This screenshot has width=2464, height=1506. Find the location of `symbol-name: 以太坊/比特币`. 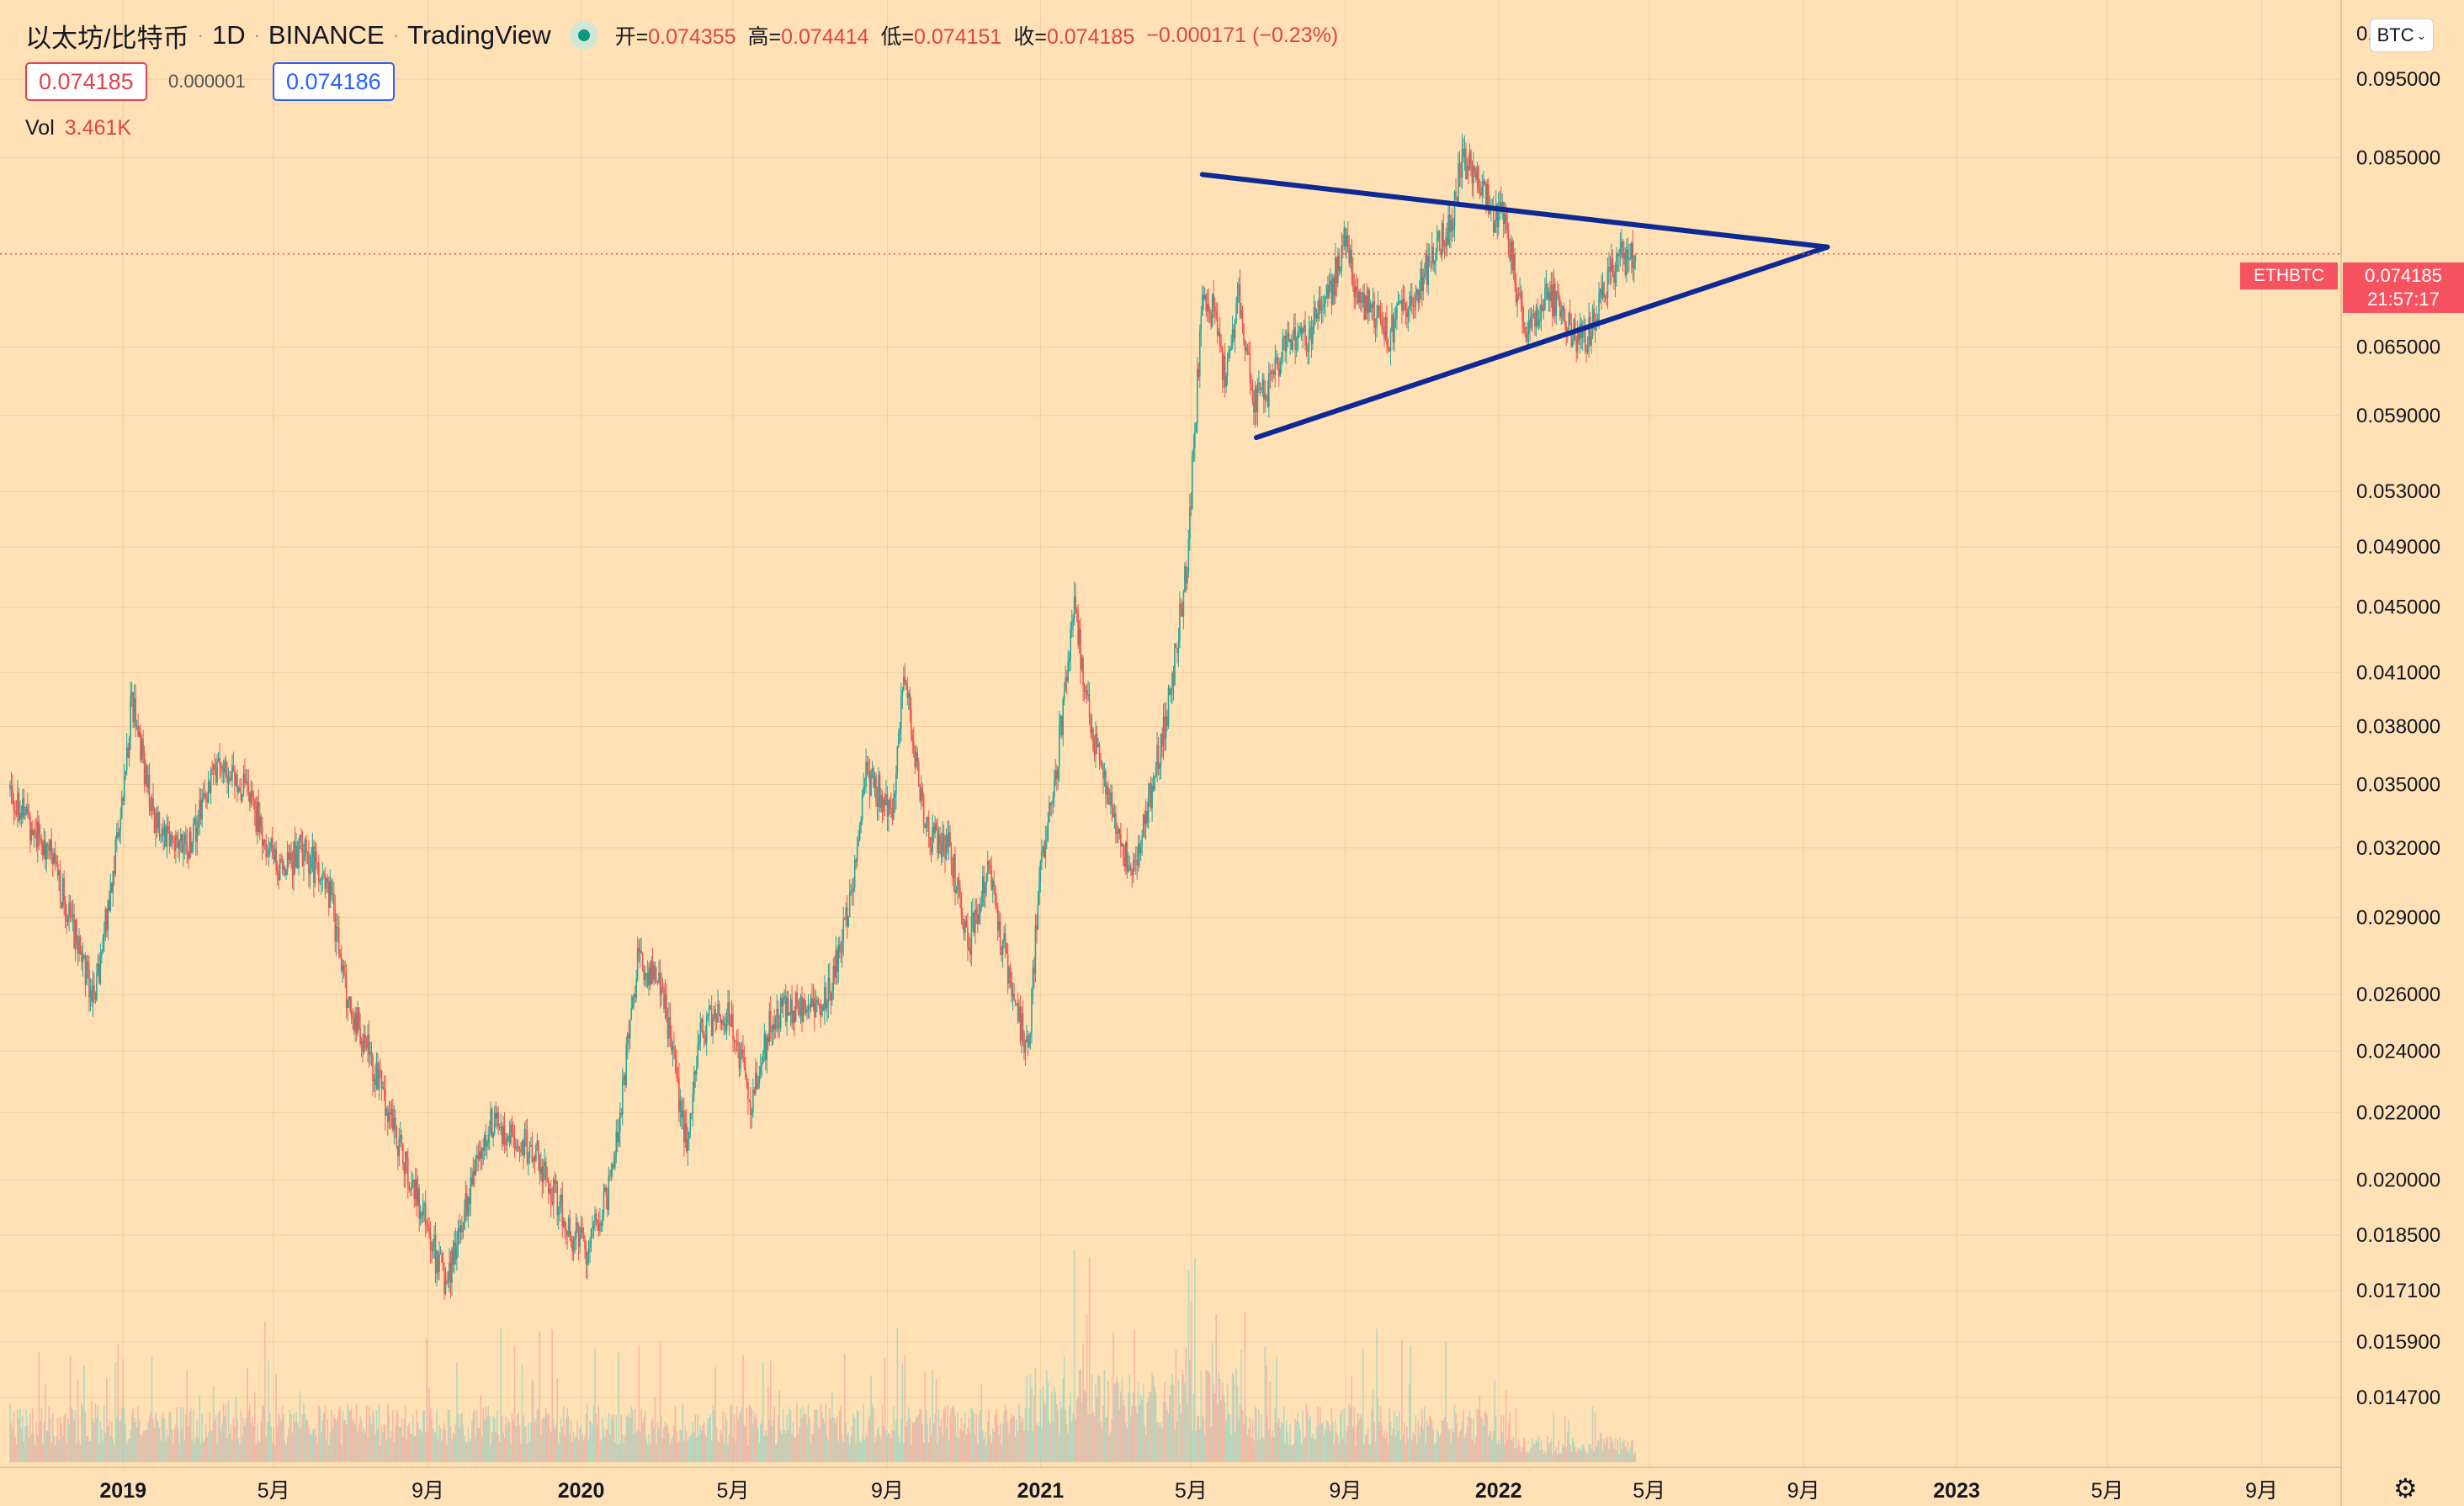

symbol-name: 以太坊/比特币 is located at coordinates (107, 38).